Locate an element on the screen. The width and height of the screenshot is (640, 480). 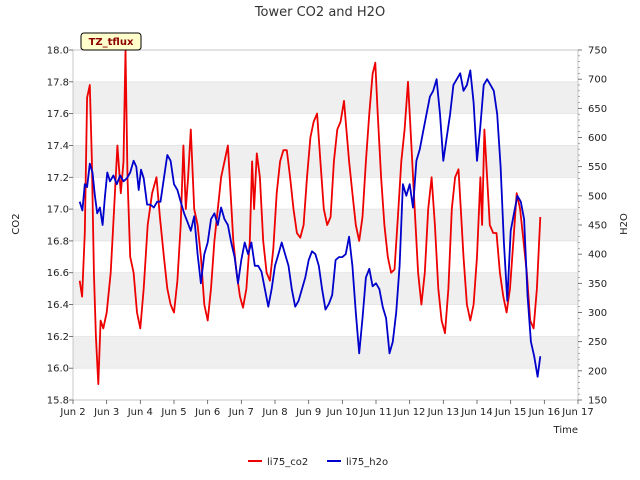
y-axis-left-title: CO2 is located at coordinates (16, 223).